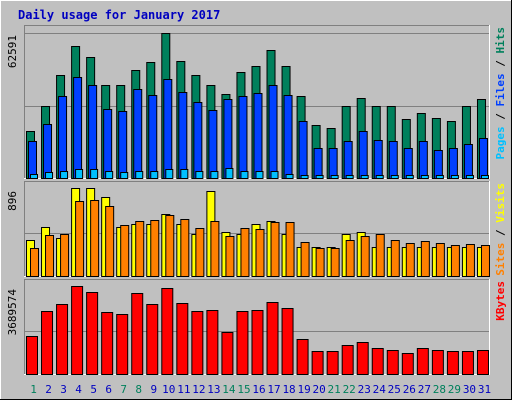 The height and width of the screenshot is (405, 512). Describe the element at coordinates (500, 259) in the screenshot. I see `legend-sites: Sites` at that location.